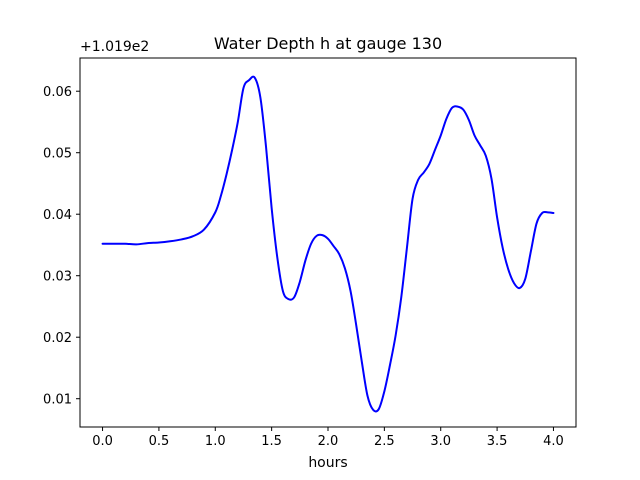 The width and height of the screenshot is (640, 480). Describe the element at coordinates (61, 246) in the screenshot. I see `y-axis: 0.01 0.02 0.03 0.04 0.05 0.06` at that location.